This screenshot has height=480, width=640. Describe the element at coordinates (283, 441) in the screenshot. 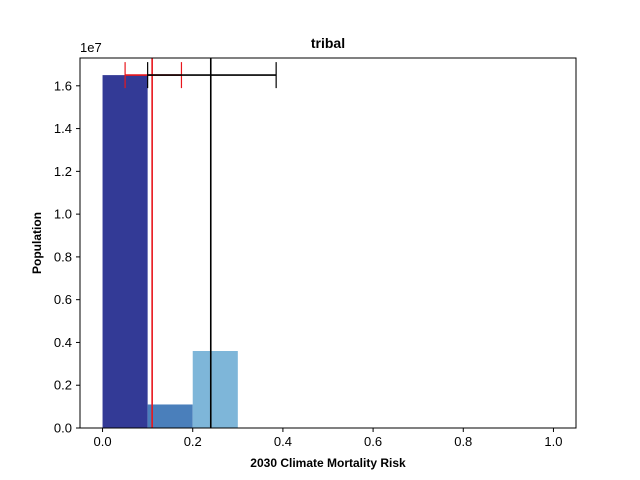

I see `x-tick-label-2: 0.4` at that location.